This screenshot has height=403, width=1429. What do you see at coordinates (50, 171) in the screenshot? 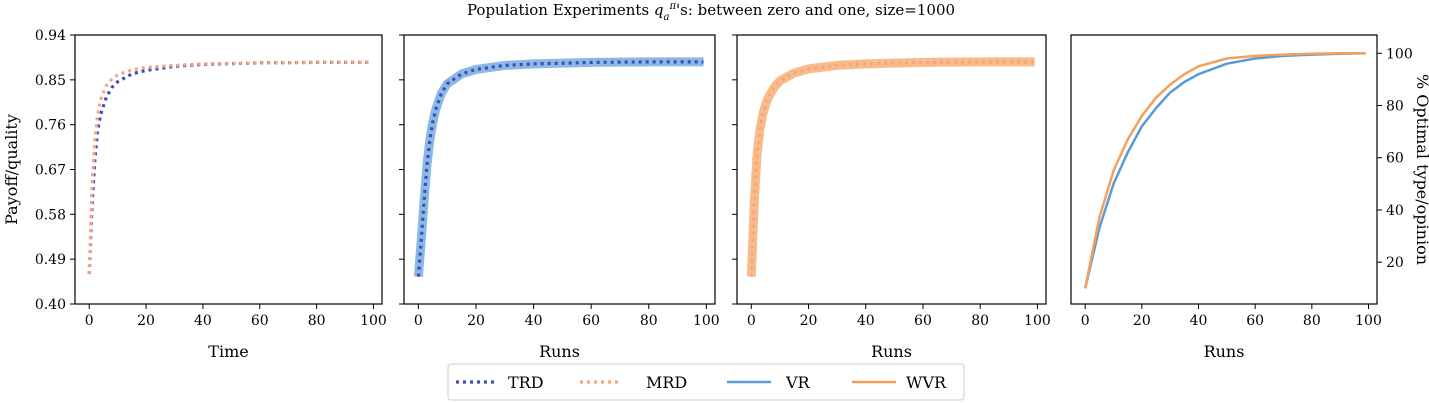
I see `y-tick-label: 0.67` at bounding box center [50, 171].